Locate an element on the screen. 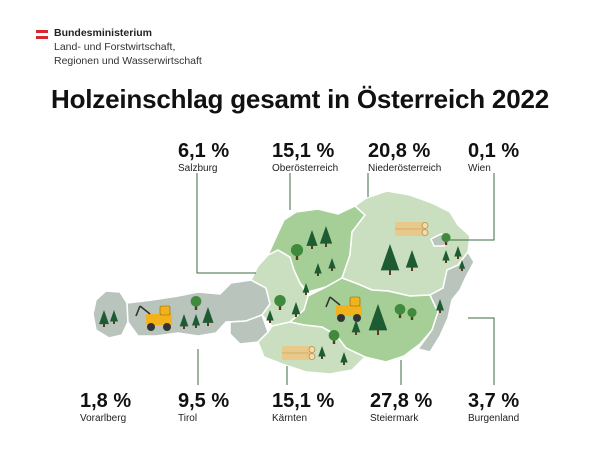 Image resolution: width=600 pixels, height=450 pixels. region-name-wien: Wien is located at coordinates (479, 168).